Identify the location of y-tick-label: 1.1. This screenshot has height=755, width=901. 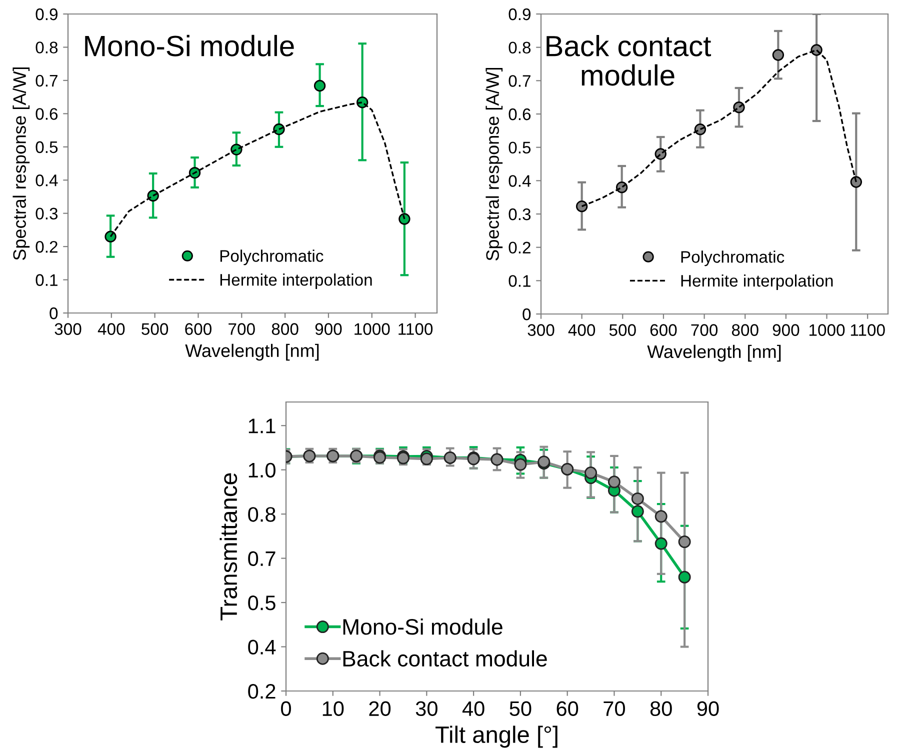
(262, 426).